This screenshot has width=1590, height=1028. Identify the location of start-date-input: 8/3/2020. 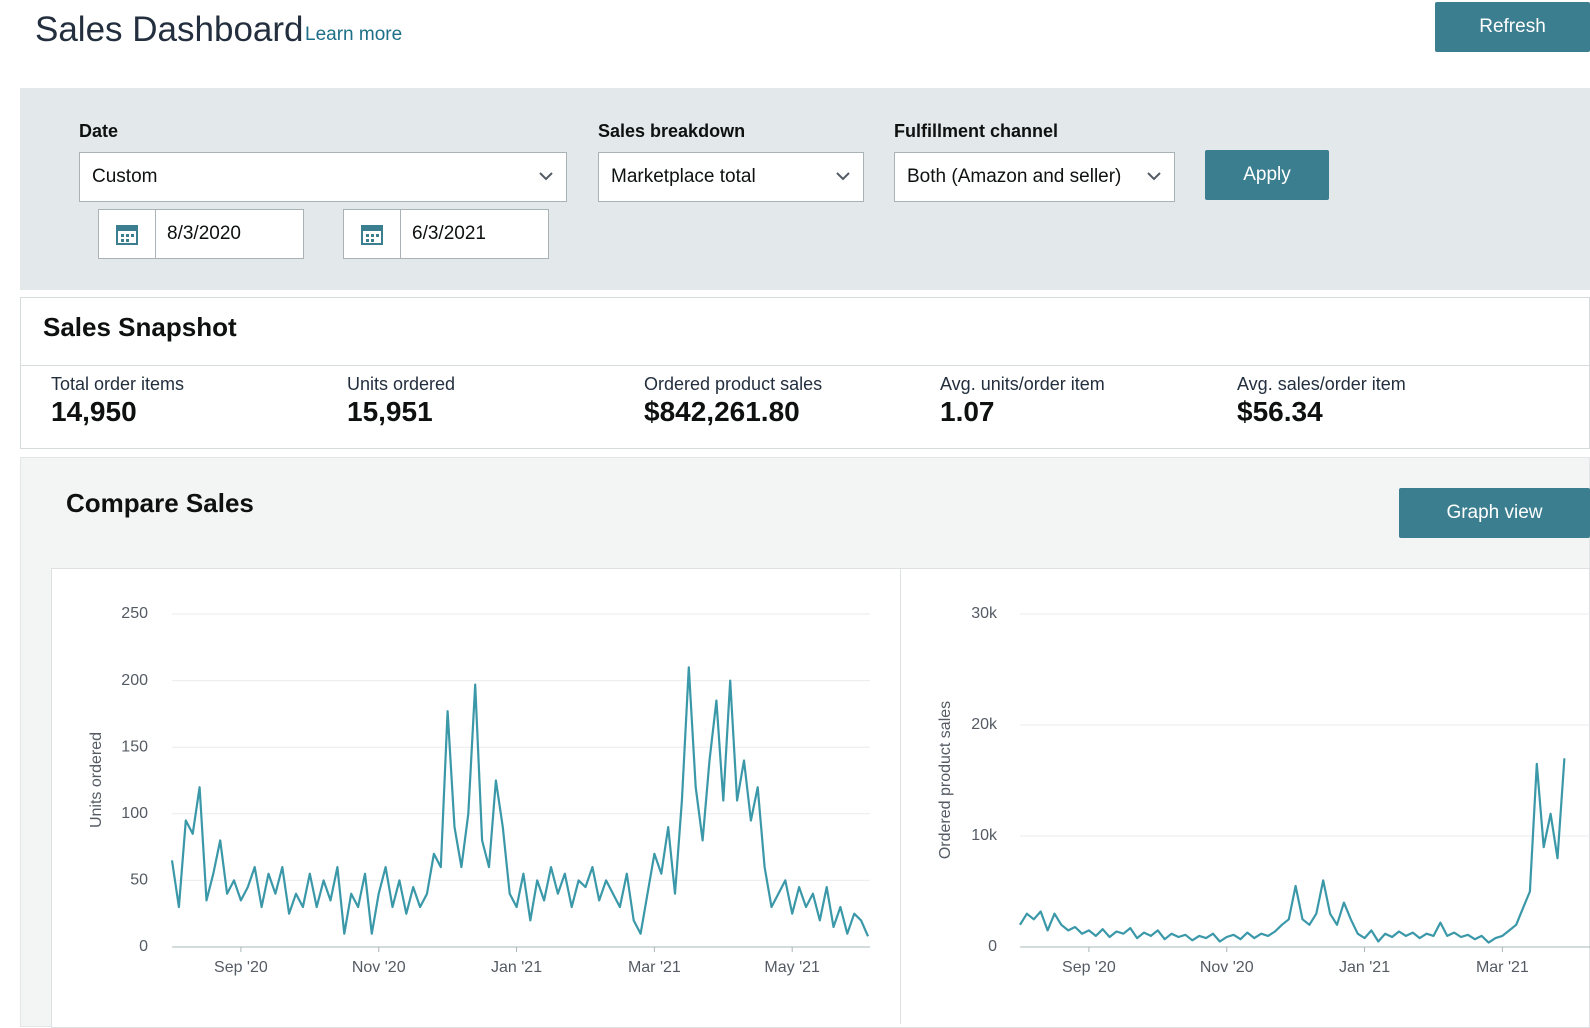
(201, 234).